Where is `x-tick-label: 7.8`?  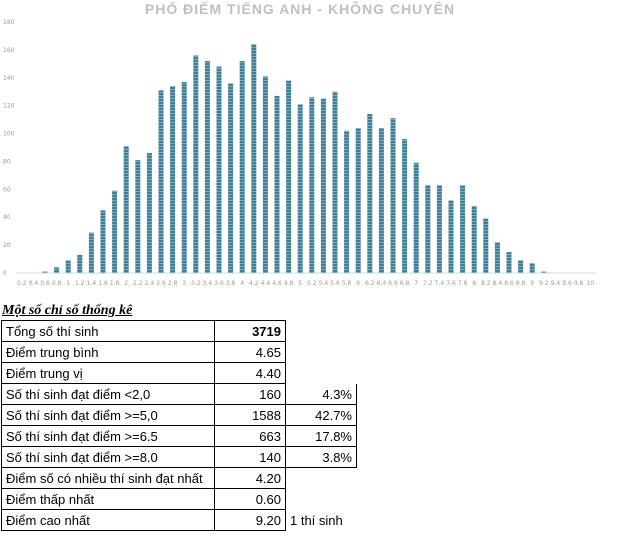
x-tick-label: 7.8 is located at coordinates (463, 283).